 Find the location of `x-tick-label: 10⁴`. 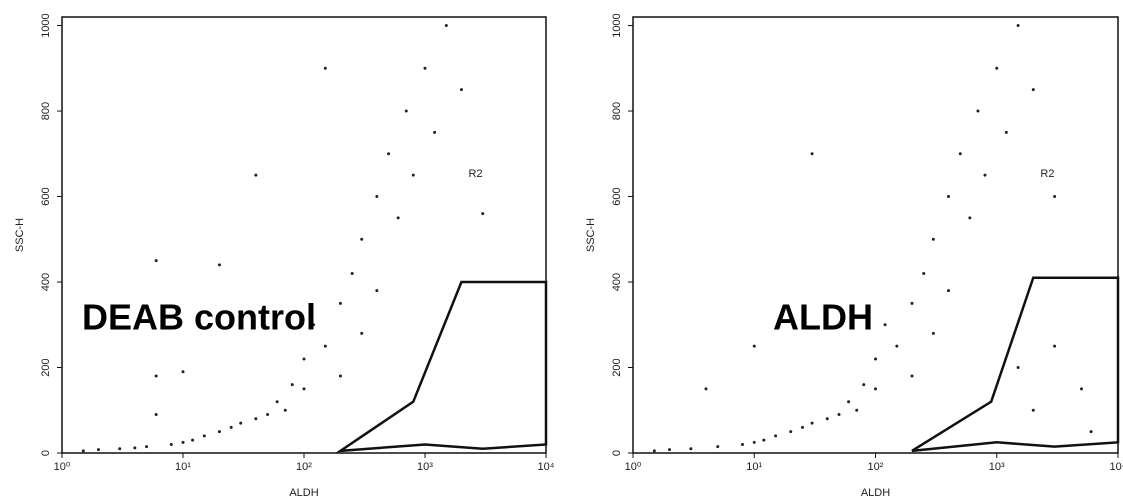

x-tick-label: 10⁴ is located at coordinates (546, 467).